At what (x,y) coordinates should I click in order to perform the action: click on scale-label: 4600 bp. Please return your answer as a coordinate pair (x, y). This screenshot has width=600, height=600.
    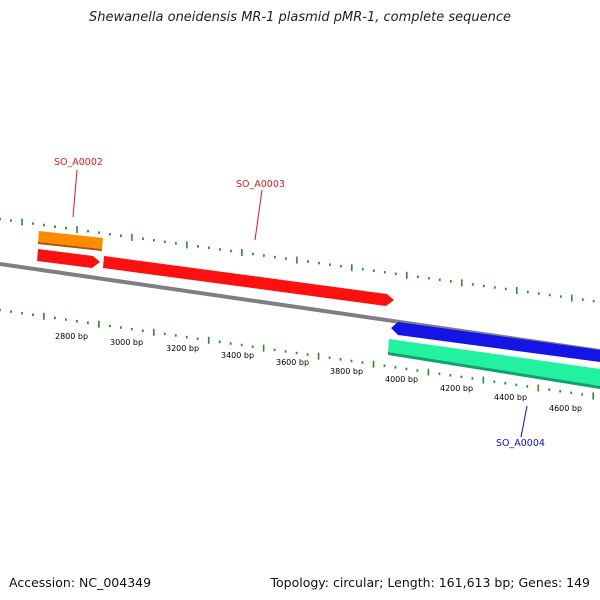
    Looking at the image, I should click on (565, 408).